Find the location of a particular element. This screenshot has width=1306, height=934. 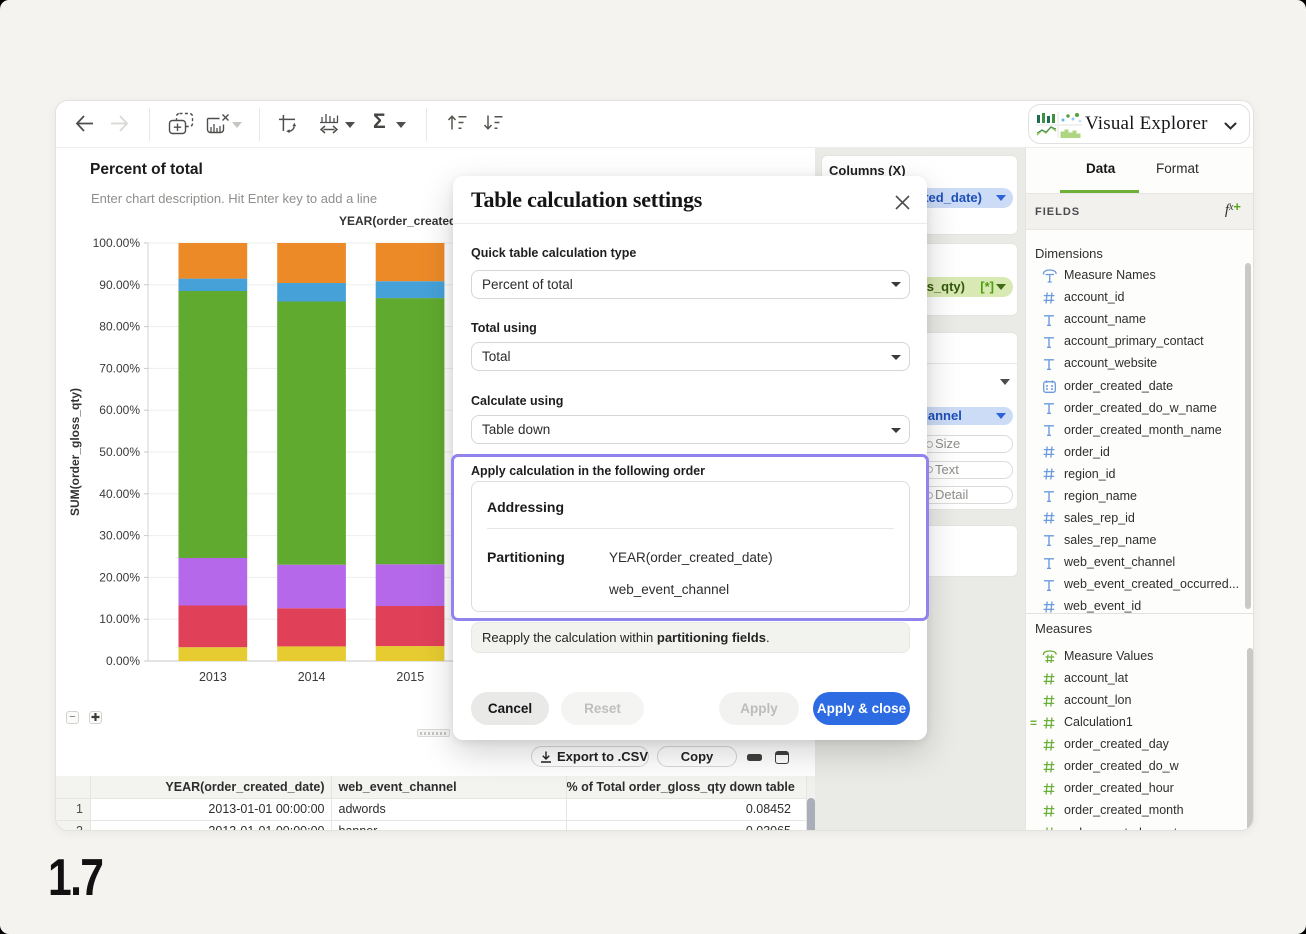

svg-text: 20.00% is located at coordinates (119, 577).